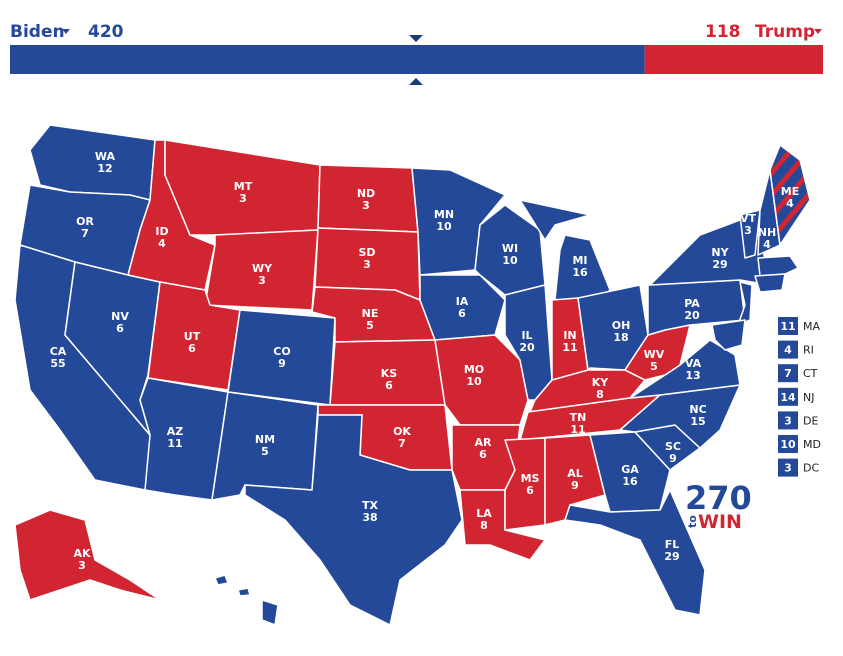 The width and height of the screenshot is (843, 656). What do you see at coordinates (243, 186) in the screenshot?
I see `state-abbr: MT` at bounding box center [243, 186].